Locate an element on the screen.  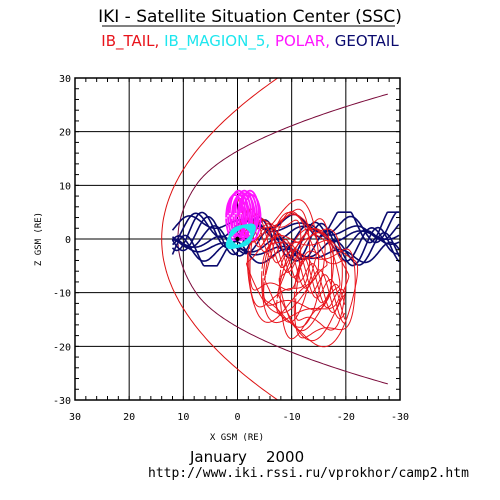
x-tick-label: 0 is located at coordinates (237, 417).